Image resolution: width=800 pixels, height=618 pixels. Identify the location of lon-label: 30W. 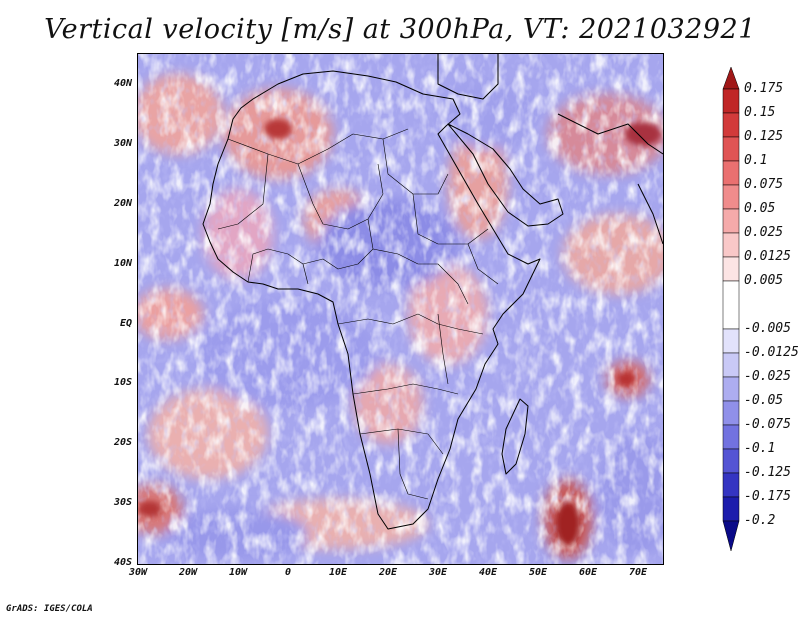
(138, 572).